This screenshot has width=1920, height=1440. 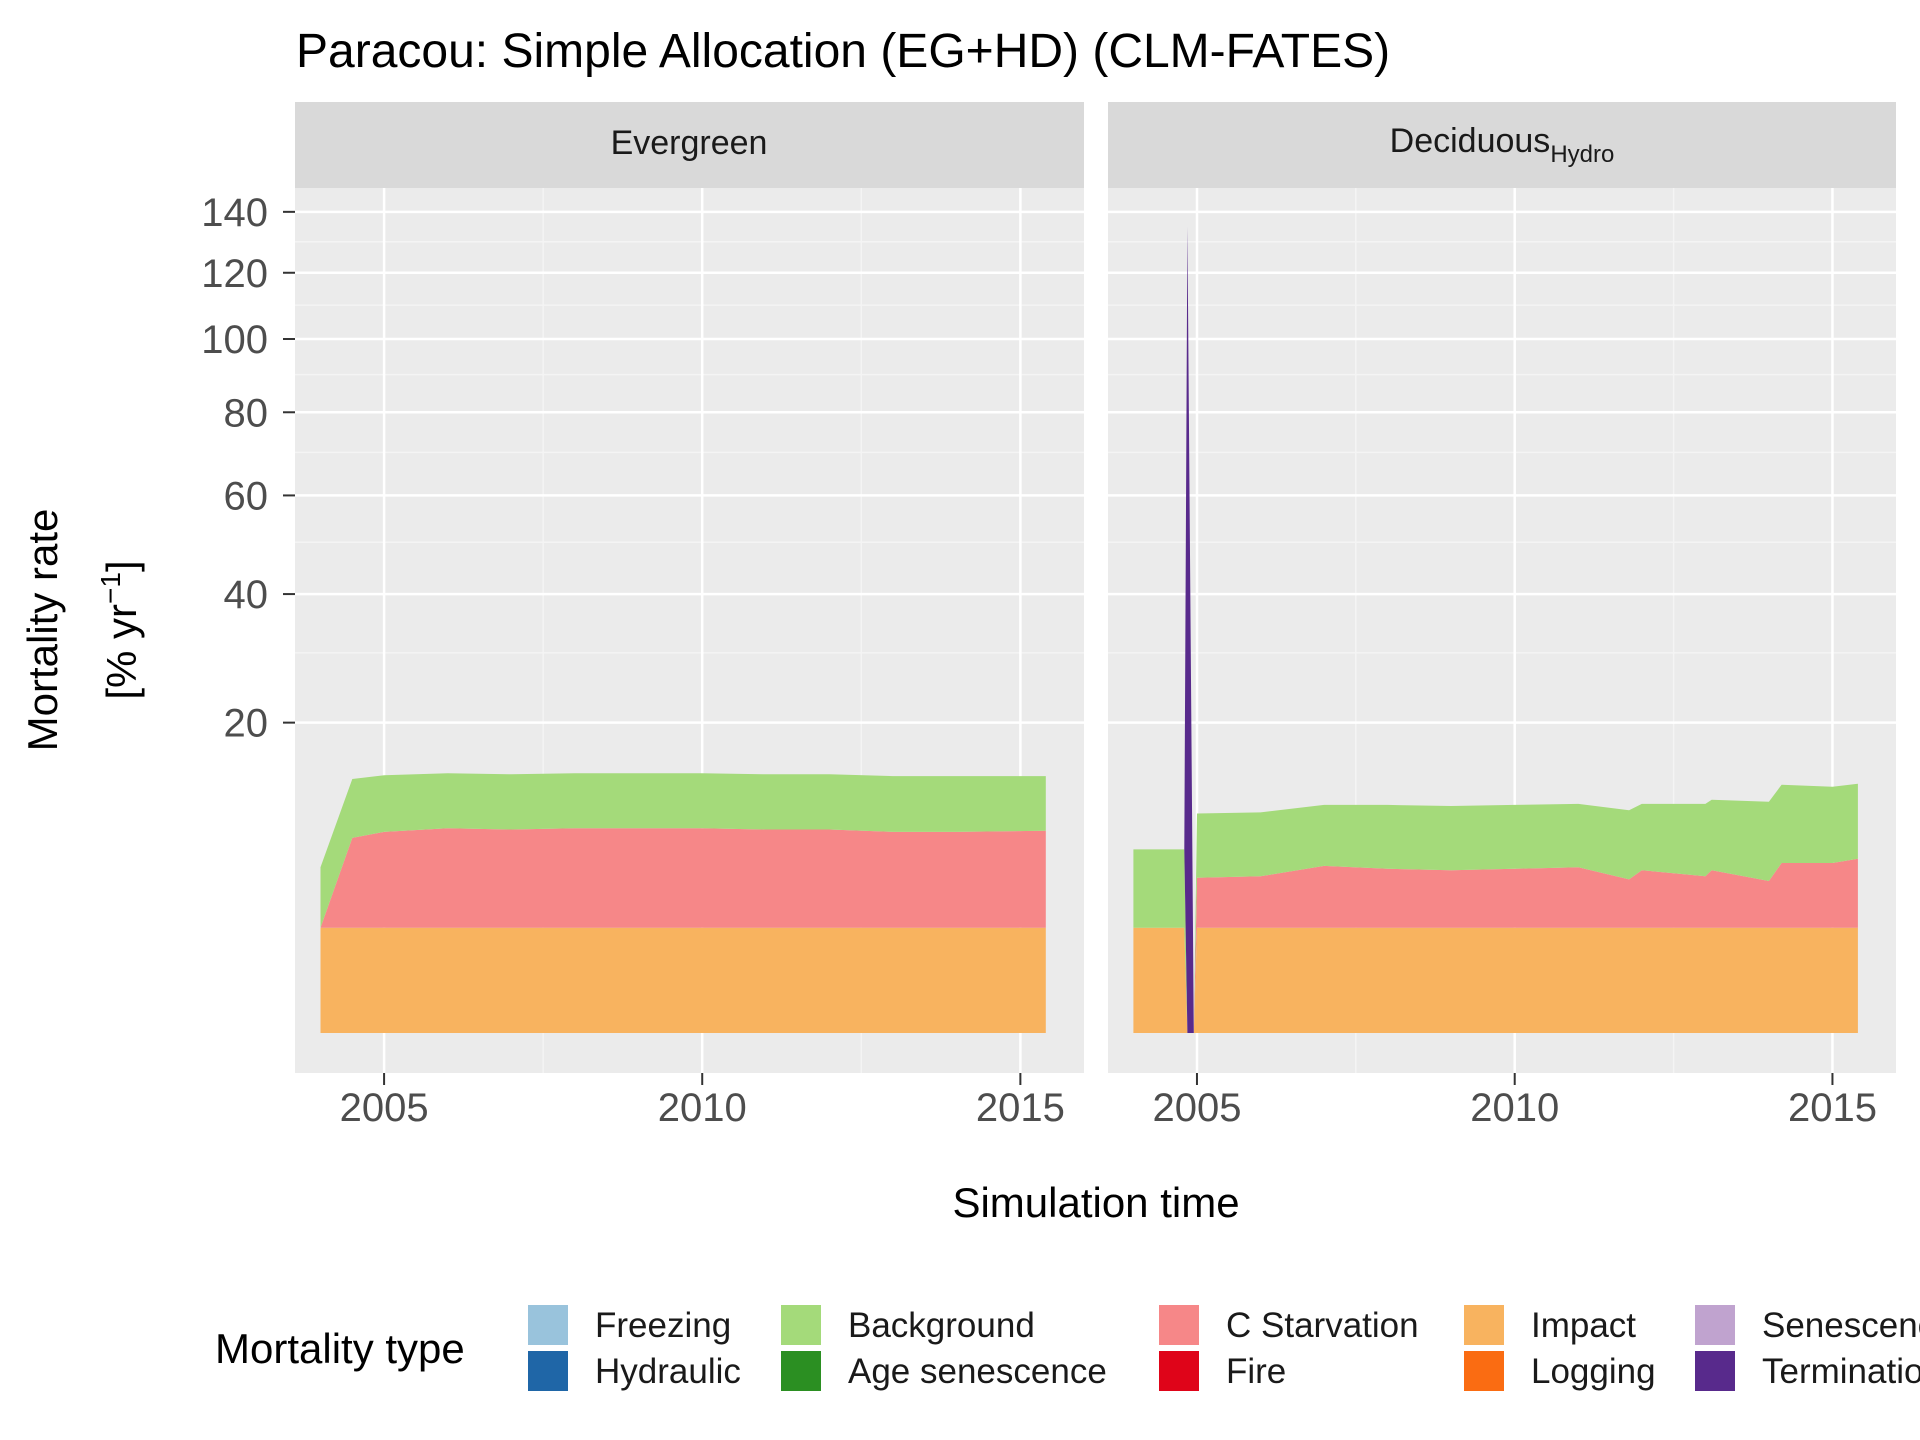 I want to click on legend-key-fire, so click(x=1179, y=1371).